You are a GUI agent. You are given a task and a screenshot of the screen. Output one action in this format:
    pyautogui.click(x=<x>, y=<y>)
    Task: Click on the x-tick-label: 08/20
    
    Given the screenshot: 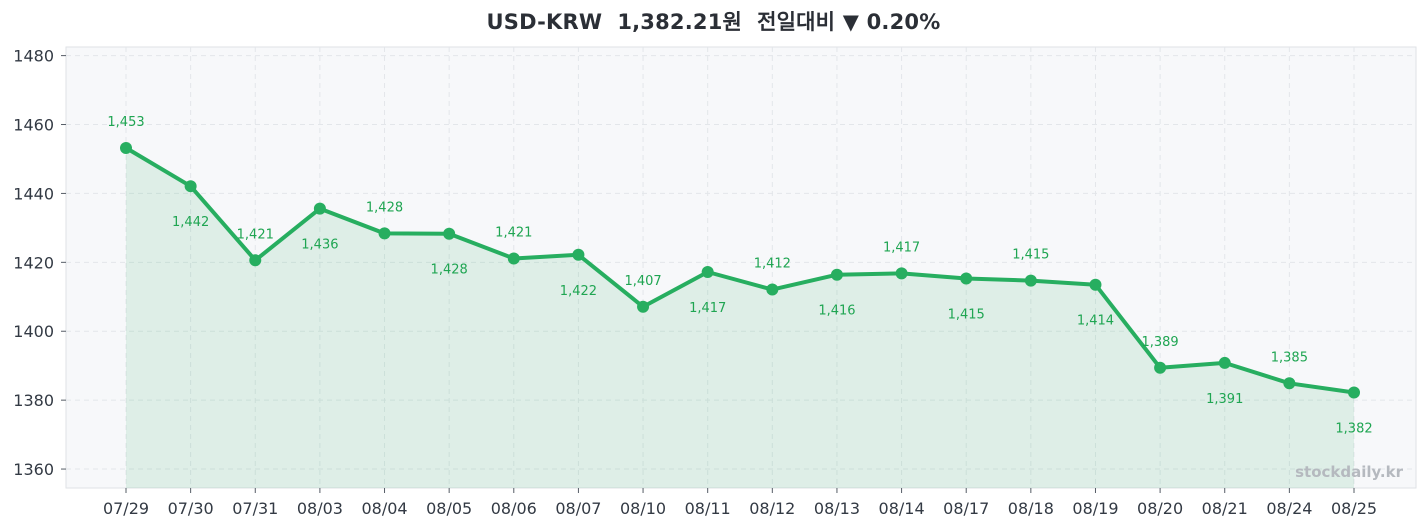 What is the action you would take?
    pyautogui.click(x=1160, y=508)
    